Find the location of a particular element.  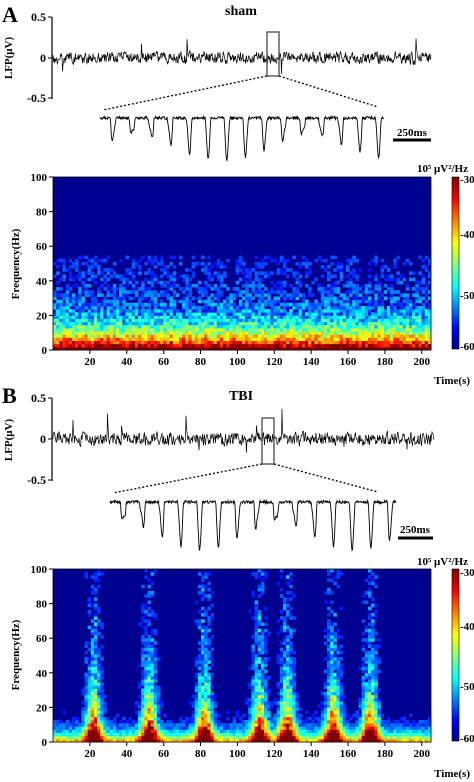

x-tick-label: 200 is located at coordinates (422, 362).